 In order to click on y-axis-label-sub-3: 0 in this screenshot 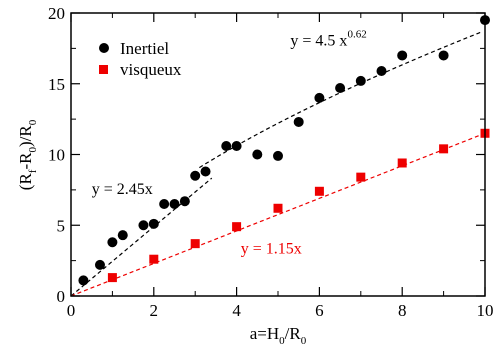, I will do `click(33, 122)`.